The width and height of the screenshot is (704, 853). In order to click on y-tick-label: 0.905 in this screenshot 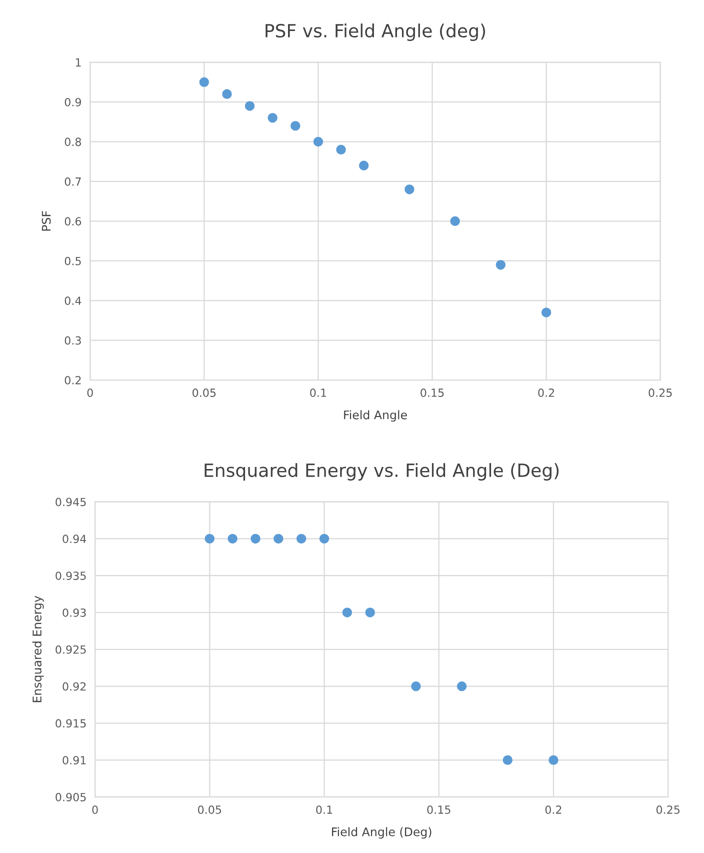, I will do `click(71, 797)`.